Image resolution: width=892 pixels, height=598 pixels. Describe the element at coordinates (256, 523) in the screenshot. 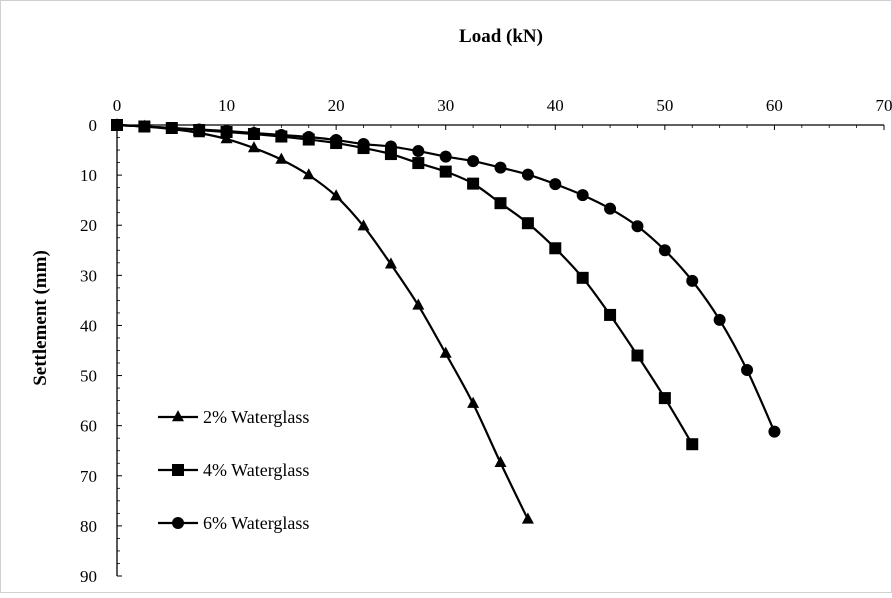

I see `legend-label: 6% Waterglass` at that location.